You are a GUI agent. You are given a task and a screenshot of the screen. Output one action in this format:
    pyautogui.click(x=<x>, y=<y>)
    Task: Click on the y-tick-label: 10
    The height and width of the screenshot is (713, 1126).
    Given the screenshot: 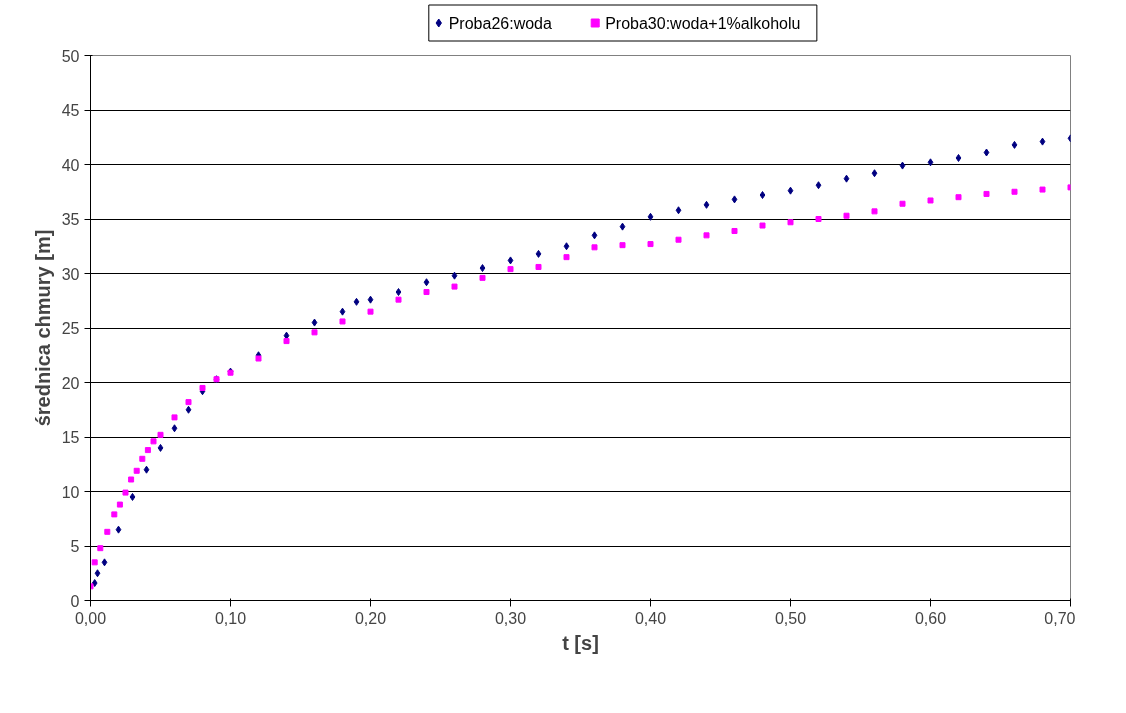 What is the action you would take?
    pyautogui.click(x=70, y=492)
    